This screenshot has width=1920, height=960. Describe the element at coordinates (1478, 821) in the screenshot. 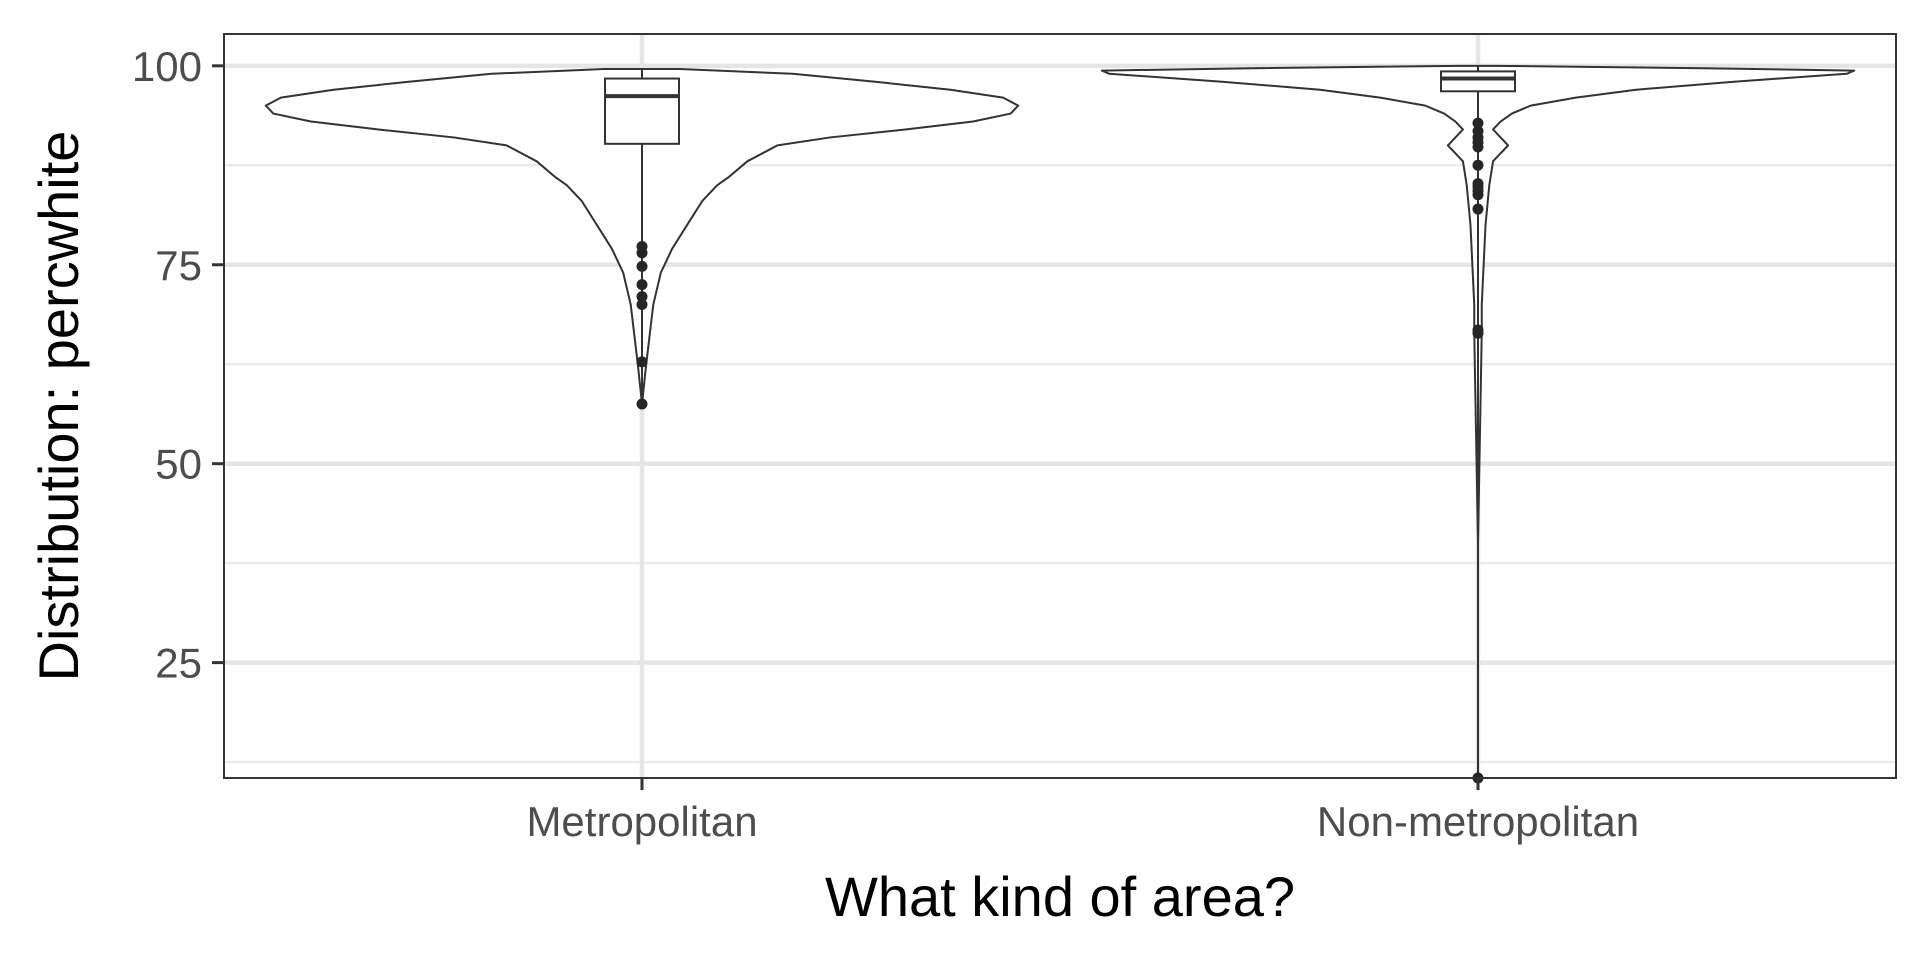

I see `x-tick-label: Non-metropolitan` at that location.